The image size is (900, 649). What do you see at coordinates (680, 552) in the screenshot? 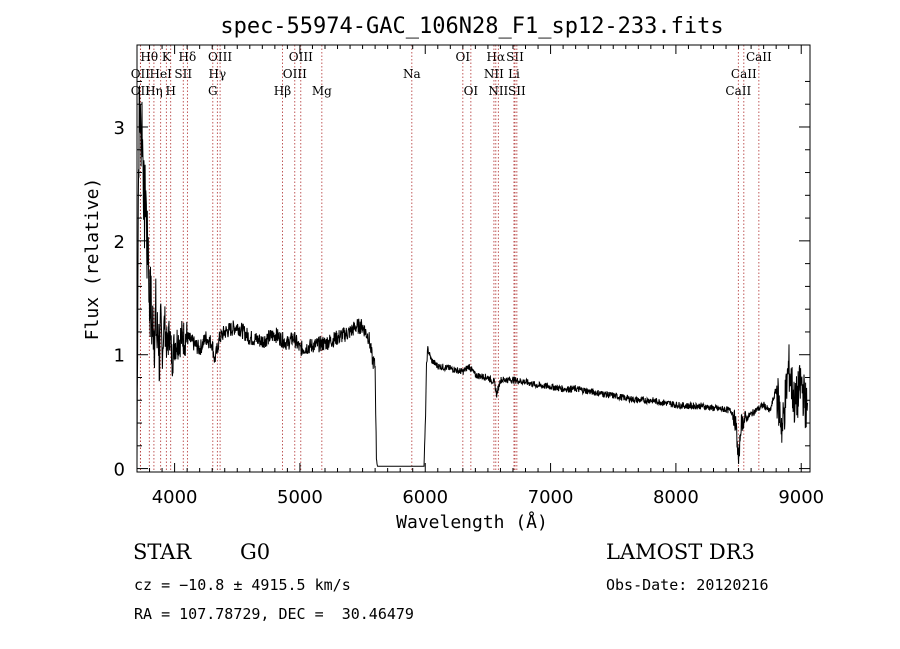
I see `survey-name: LAMOST DR3` at bounding box center [680, 552].